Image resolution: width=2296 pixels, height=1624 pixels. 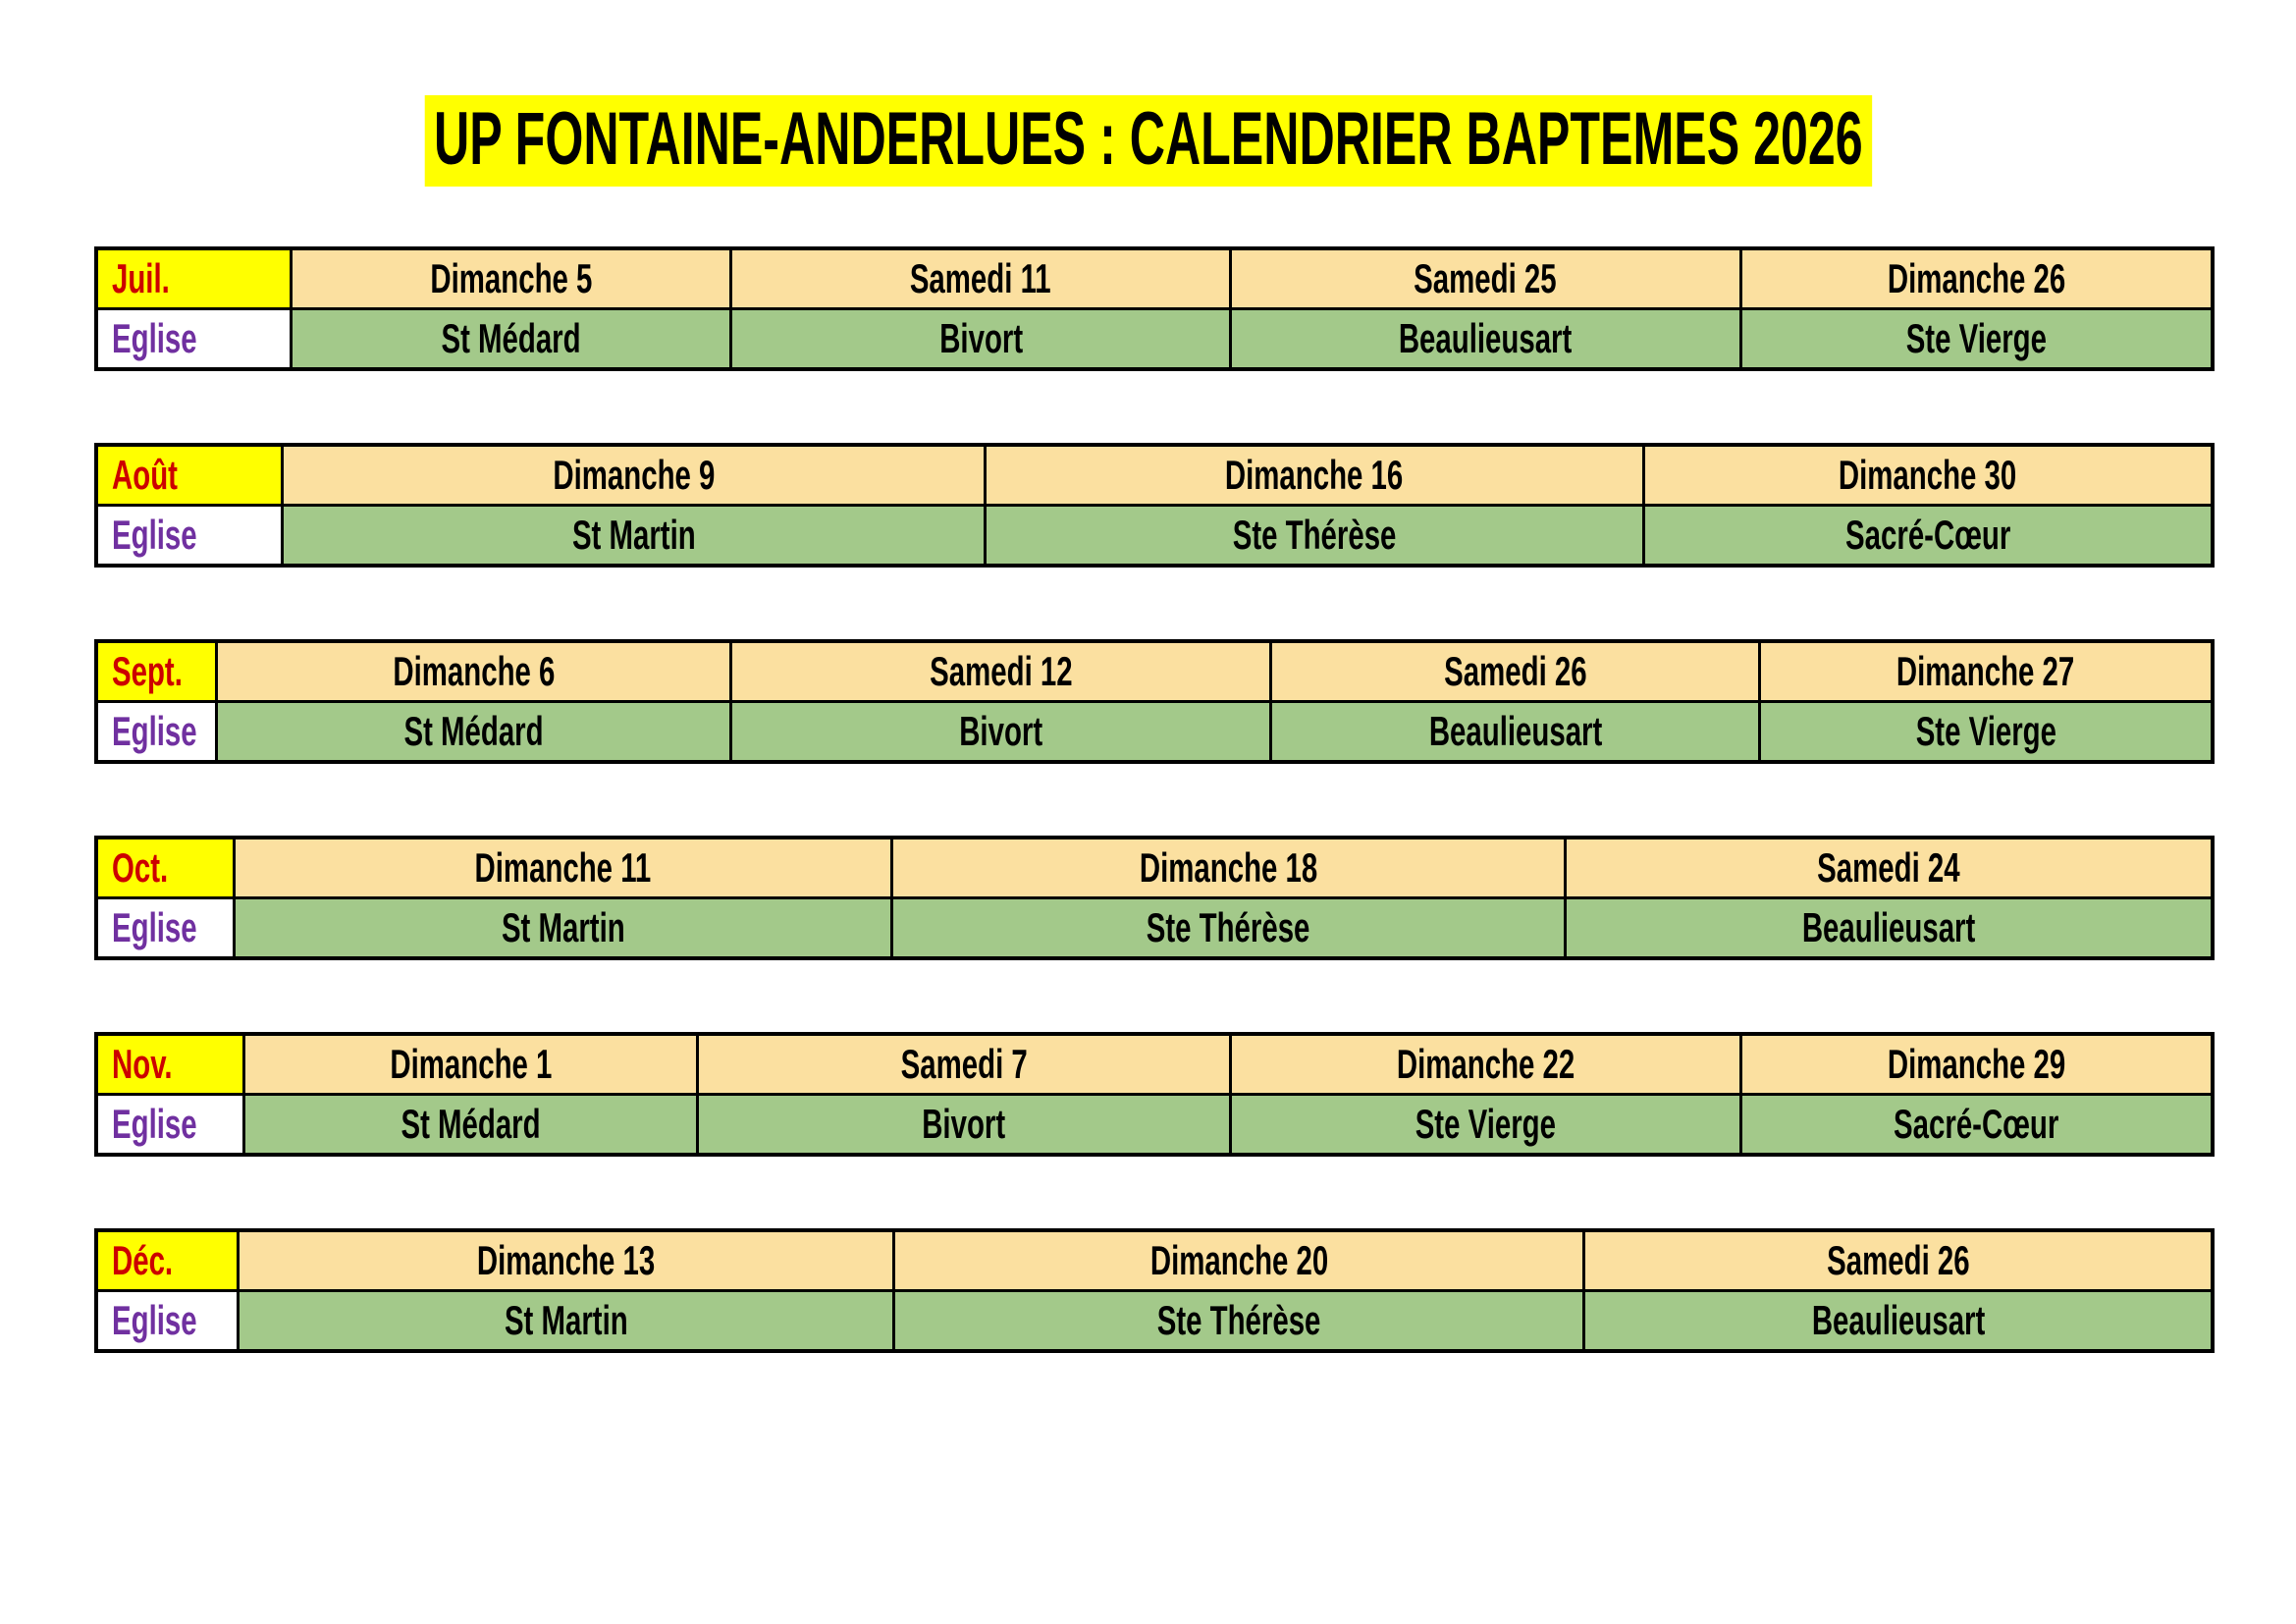 What do you see at coordinates (143, 1260) in the screenshot?
I see `month-label-text: Déc.` at bounding box center [143, 1260].